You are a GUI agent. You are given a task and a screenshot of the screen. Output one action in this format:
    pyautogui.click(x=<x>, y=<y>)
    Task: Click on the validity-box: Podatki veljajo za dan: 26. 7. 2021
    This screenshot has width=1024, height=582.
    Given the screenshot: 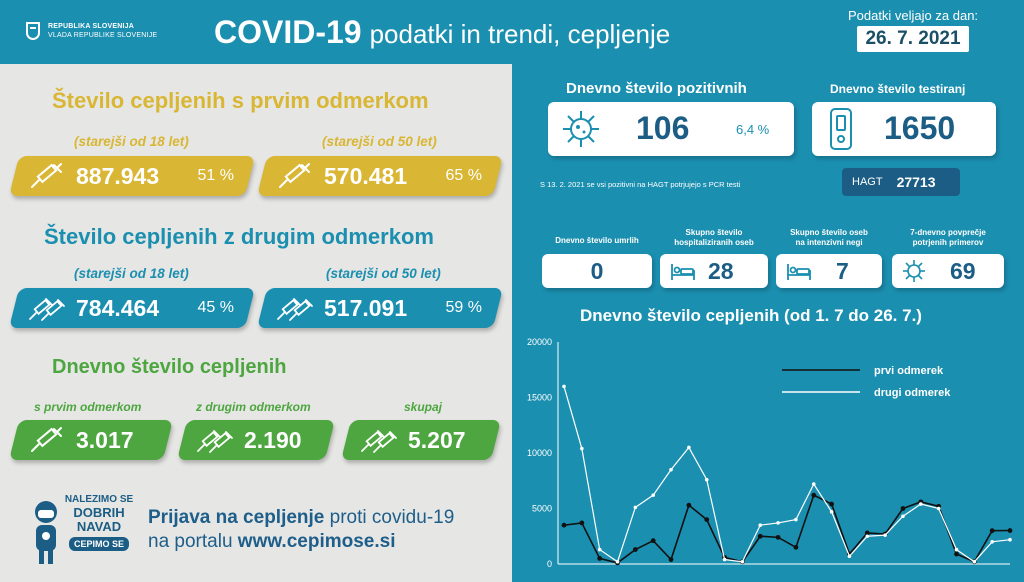 What is the action you would take?
    pyautogui.click(x=913, y=30)
    